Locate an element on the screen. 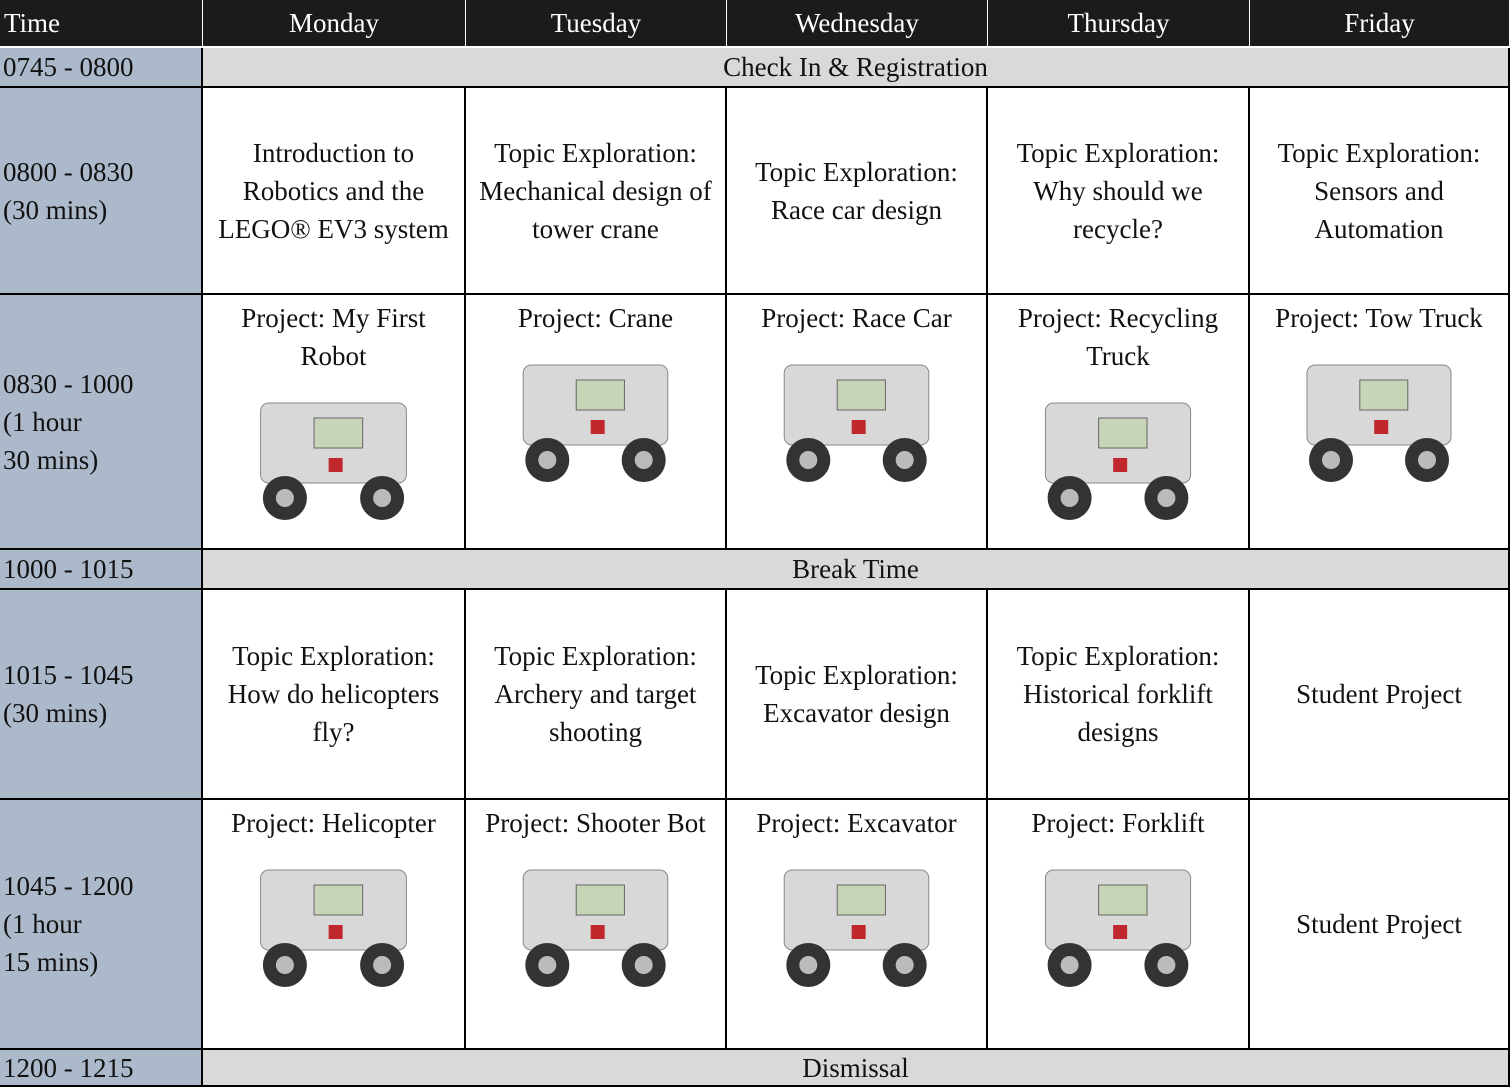  activity-cell: Project: Recycling Truck is located at coordinates (1119, 422).